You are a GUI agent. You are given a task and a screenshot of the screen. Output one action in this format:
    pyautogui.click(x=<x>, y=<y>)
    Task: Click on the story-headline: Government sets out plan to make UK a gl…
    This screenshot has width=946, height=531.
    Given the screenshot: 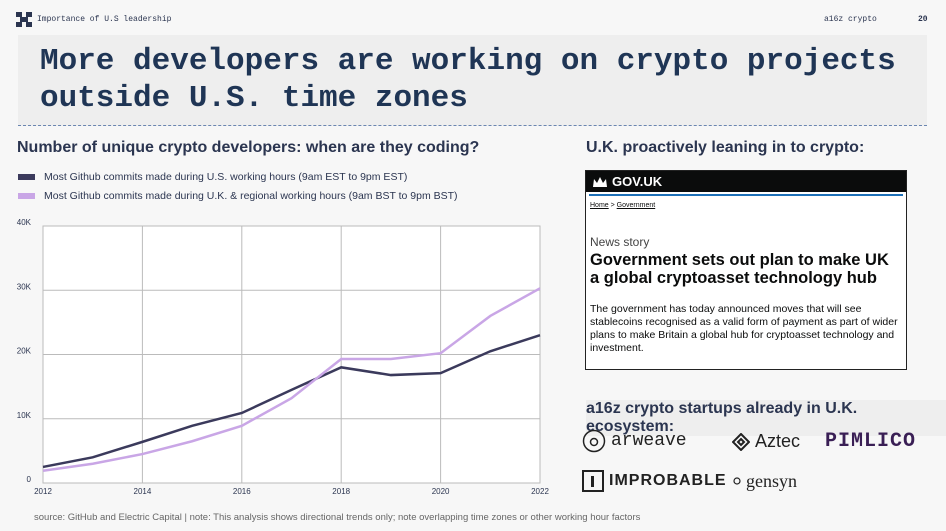 What is the action you would take?
    pyautogui.click(x=739, y=269)
    